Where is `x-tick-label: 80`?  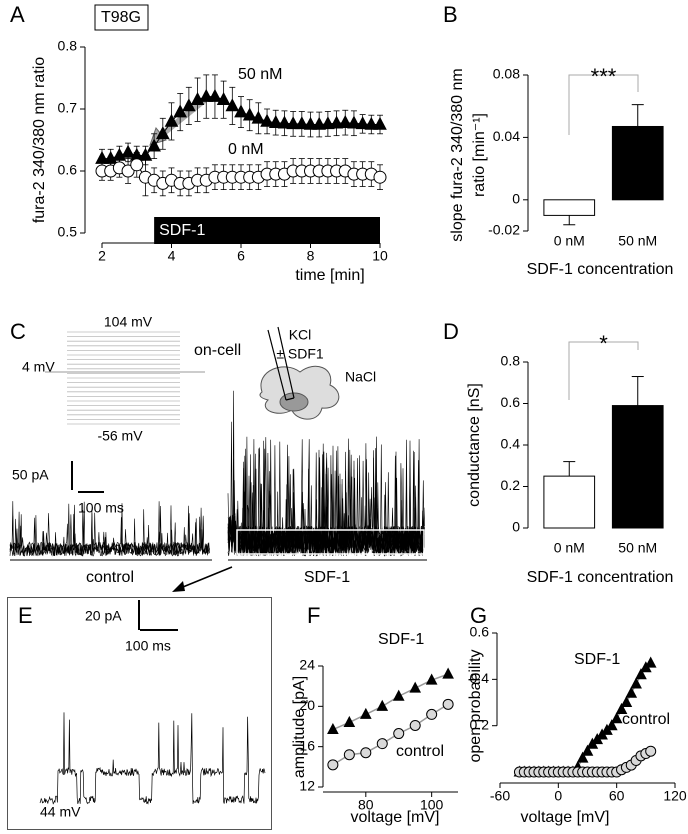
x-tick-label: 80 is located at coordinates (366, 805).